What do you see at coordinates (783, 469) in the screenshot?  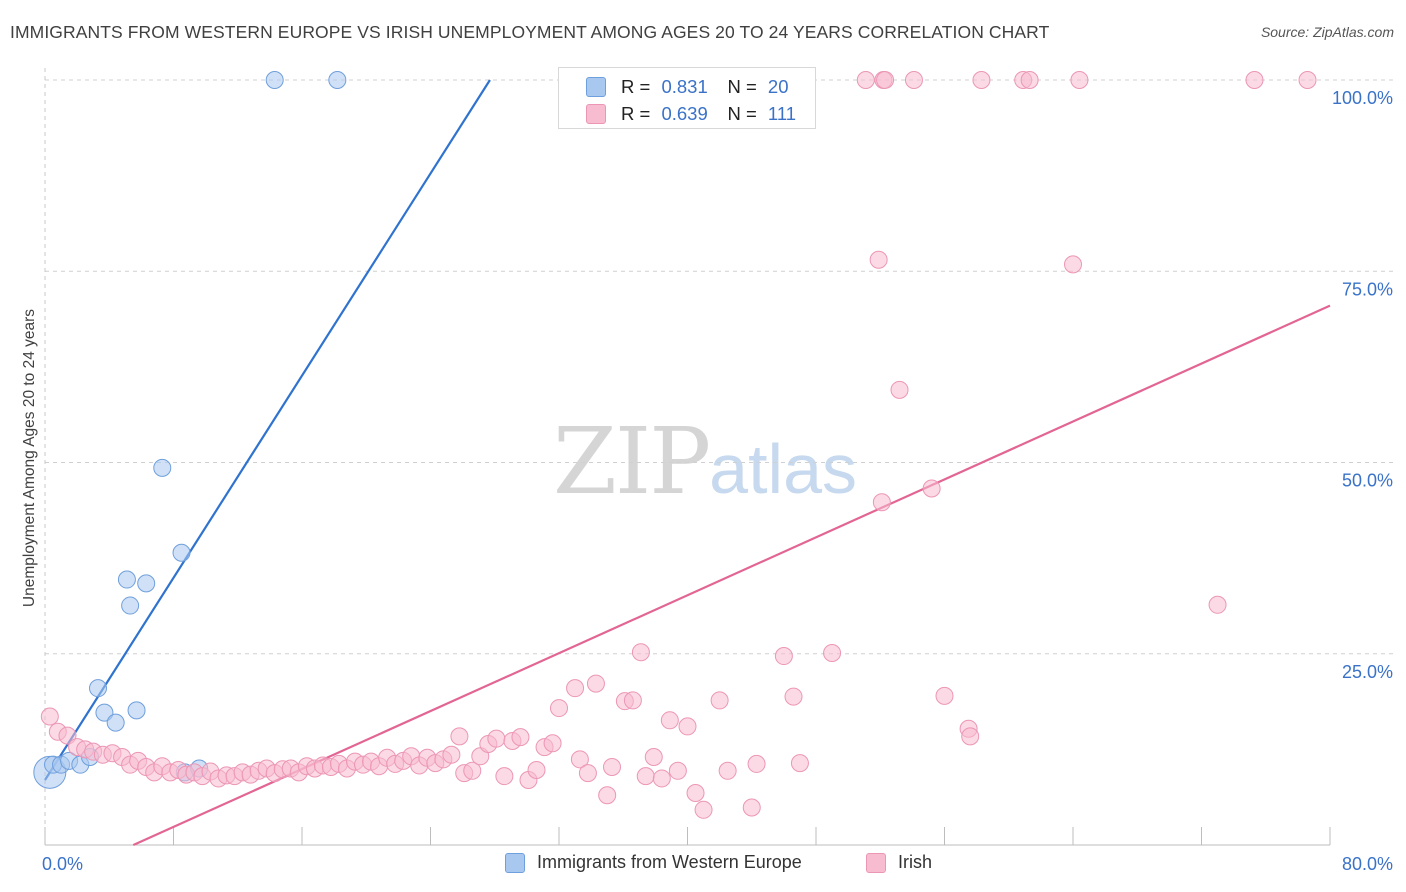 I see `watermark-atlas: atlas` at bounding box center [783, 469].